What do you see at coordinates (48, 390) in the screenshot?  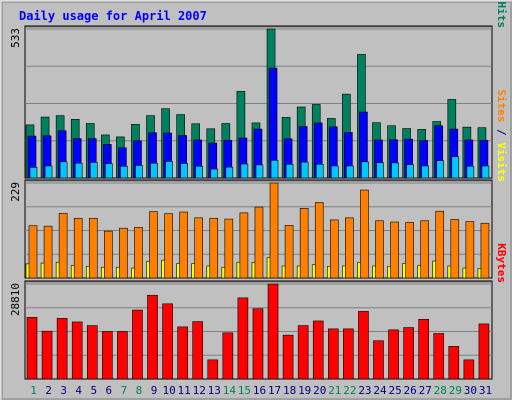 I see `x-tick-label-day-2: 2` at bounding box center [48, 390].